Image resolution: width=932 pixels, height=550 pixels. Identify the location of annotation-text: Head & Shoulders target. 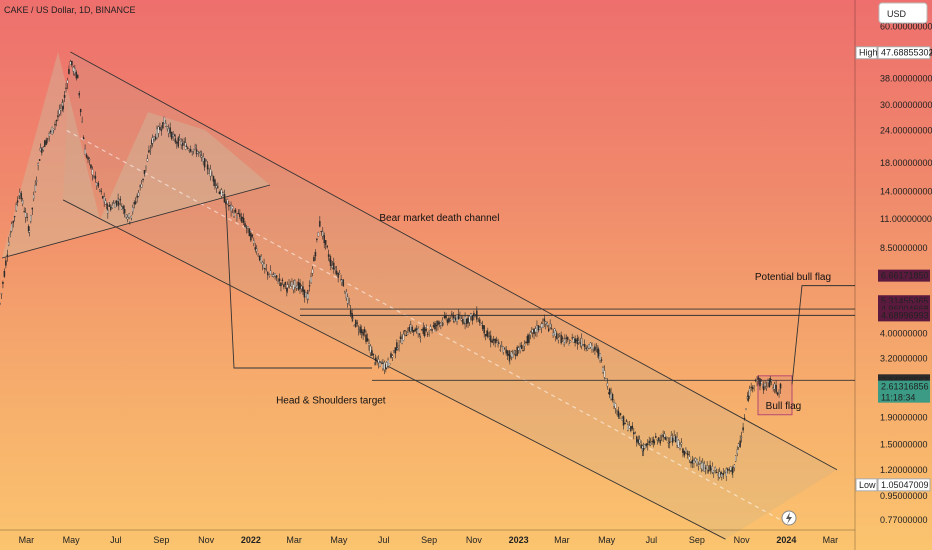
(331, 401).